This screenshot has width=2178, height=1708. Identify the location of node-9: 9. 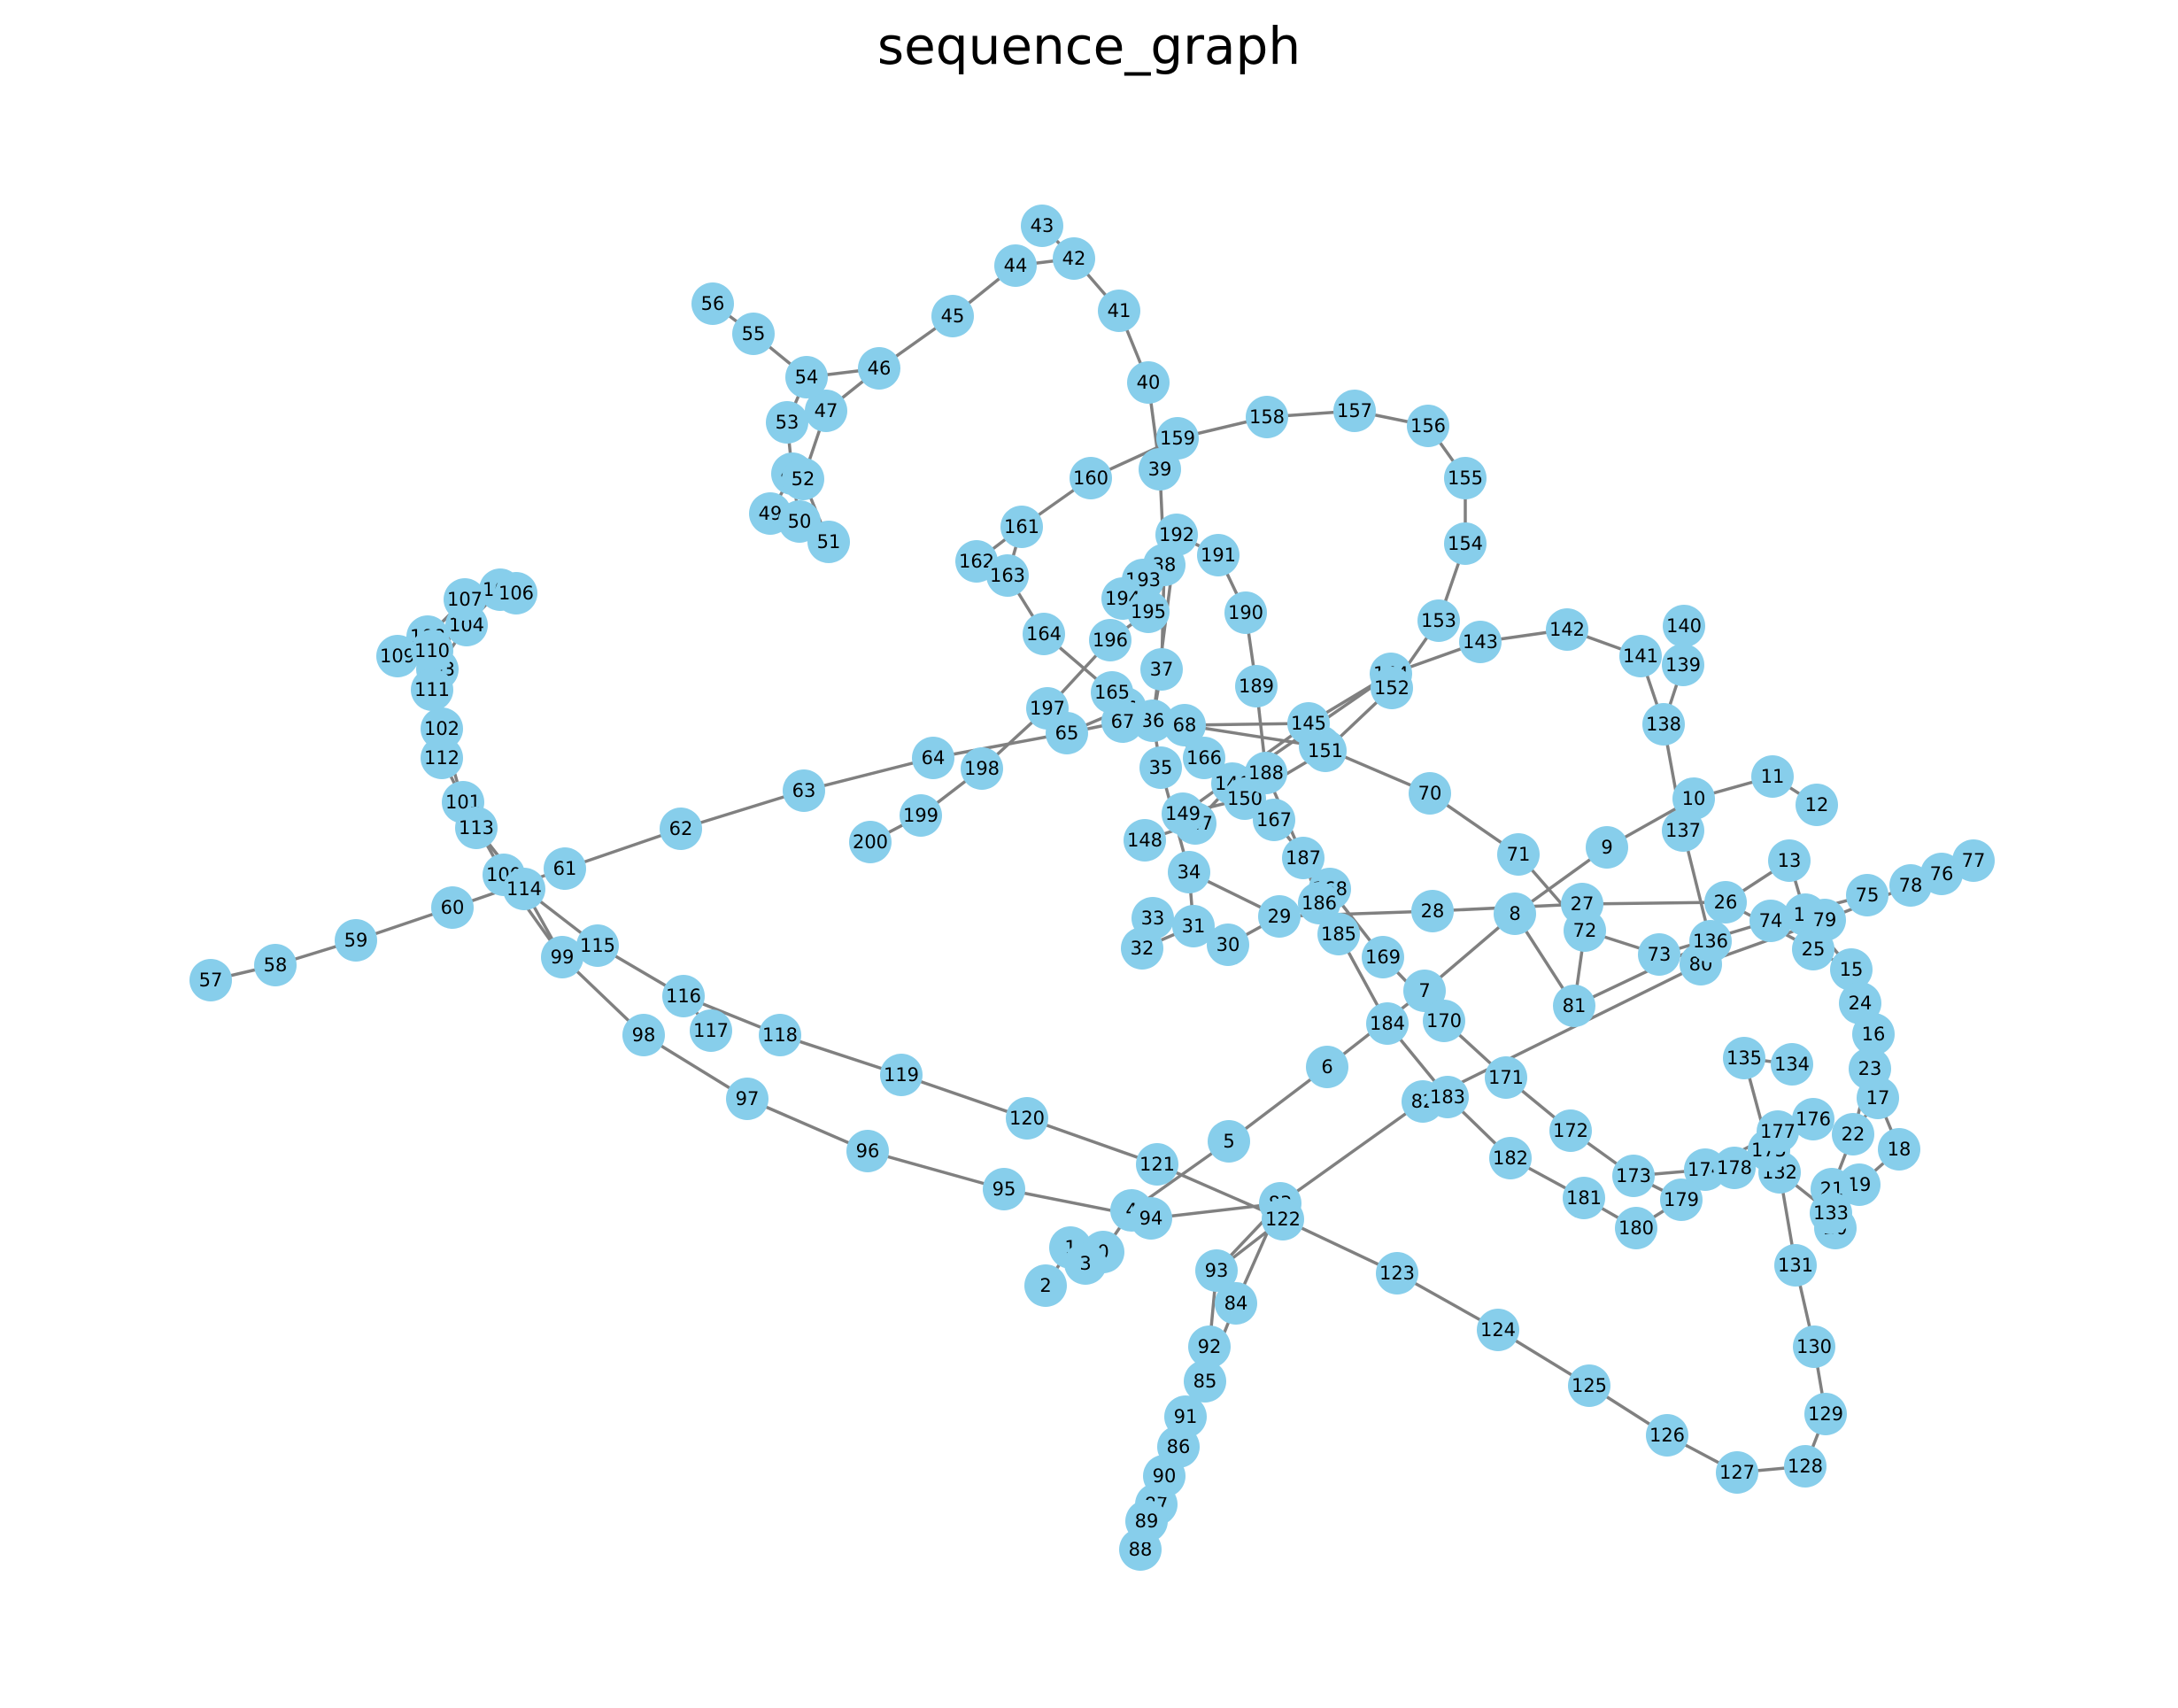
(1607, 848).